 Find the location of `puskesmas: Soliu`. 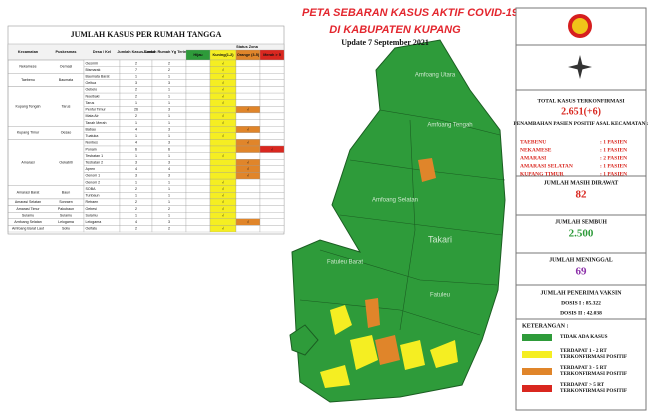

puskesmas: Soliu is located at coordinates (66, 229).